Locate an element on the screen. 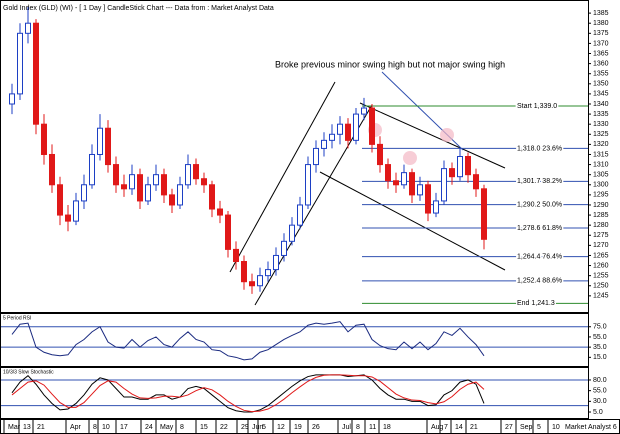  x-tick-label: 7 is located at coordinates (446, 427).